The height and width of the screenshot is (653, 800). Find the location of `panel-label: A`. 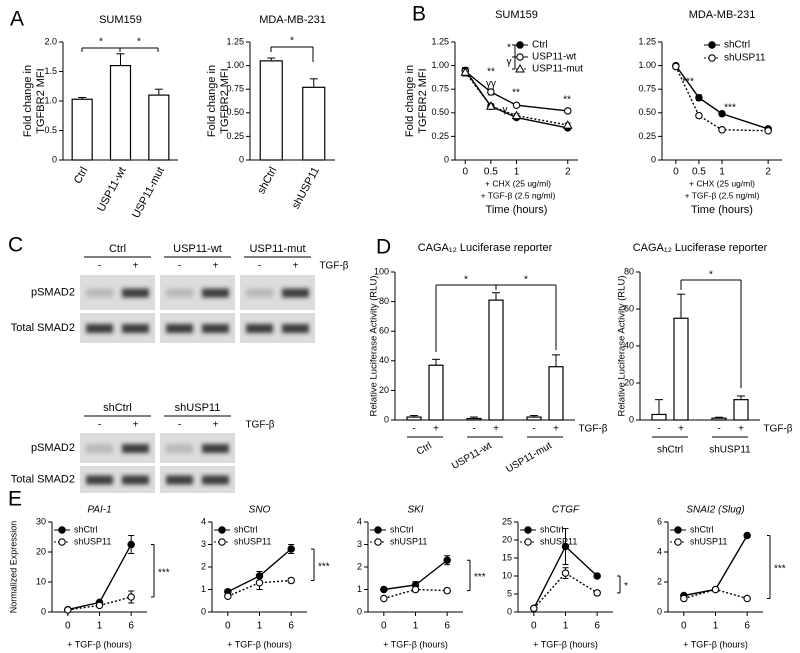

panel-label: A is located at coordinates (17, 19).